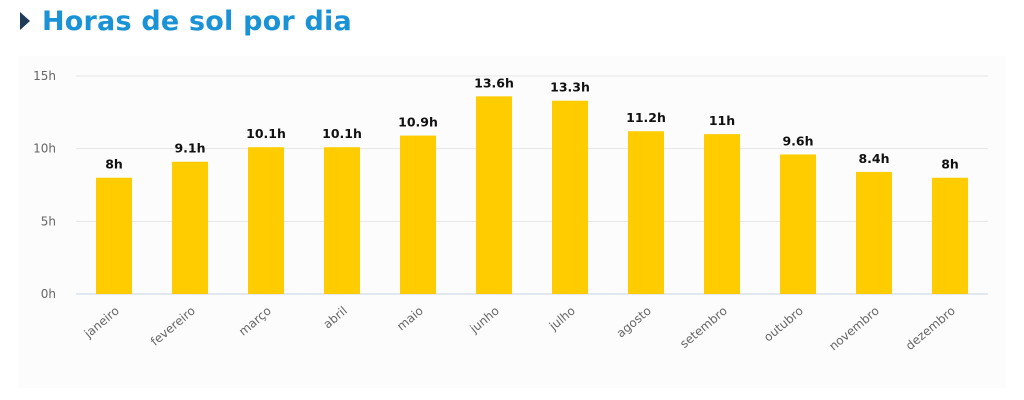 The height and width of the screenshot is (400, 1024). What do you see at coordinates (562, 319) in the screenshot?
I see `x-tick-label: julho` at bounding box center [562, 319].